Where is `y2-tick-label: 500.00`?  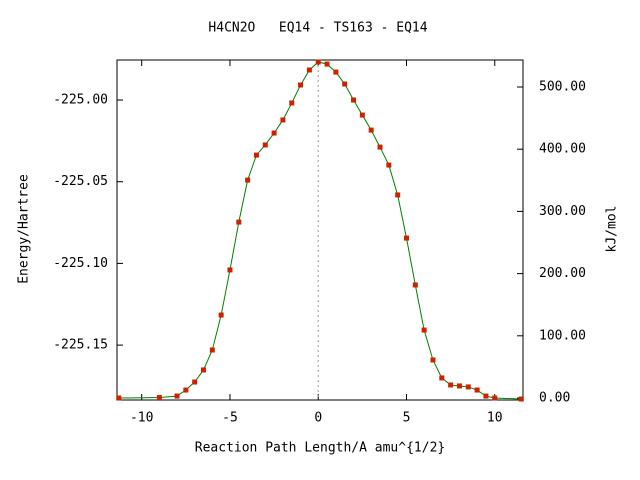 y2-tick-label: 500.00 is located at coordinates (562, 86).